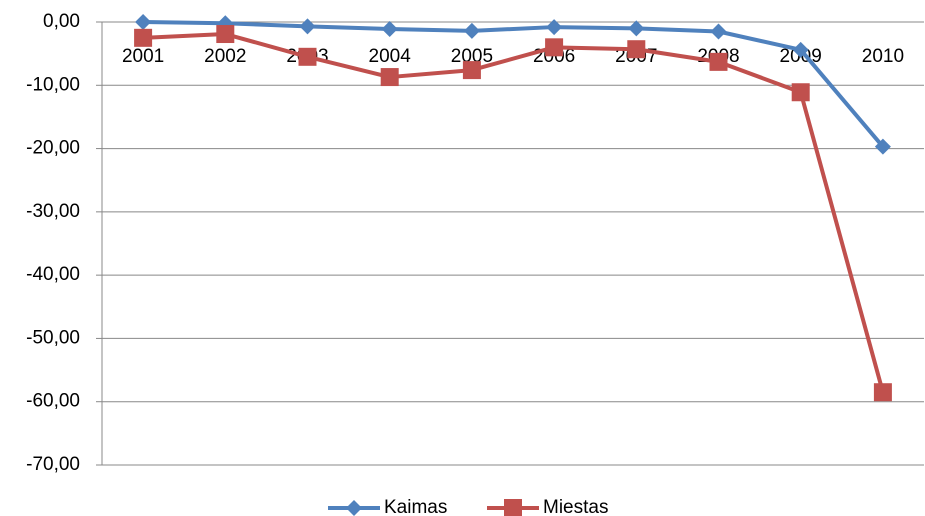  I want to click on x-tick-label: 2002, so click(225, 56).